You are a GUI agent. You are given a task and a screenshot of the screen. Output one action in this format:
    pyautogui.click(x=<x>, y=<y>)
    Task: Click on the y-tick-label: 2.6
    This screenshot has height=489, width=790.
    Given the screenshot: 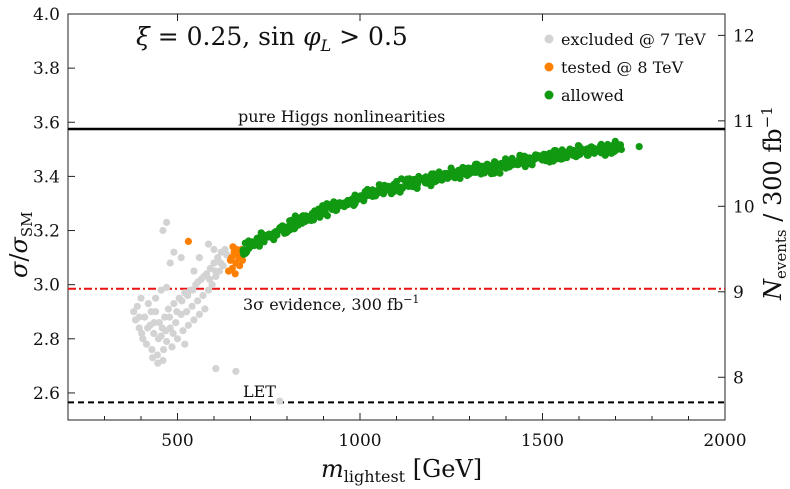 What is the action you would take?
    pyautogui.click(x=46, y=394)
    